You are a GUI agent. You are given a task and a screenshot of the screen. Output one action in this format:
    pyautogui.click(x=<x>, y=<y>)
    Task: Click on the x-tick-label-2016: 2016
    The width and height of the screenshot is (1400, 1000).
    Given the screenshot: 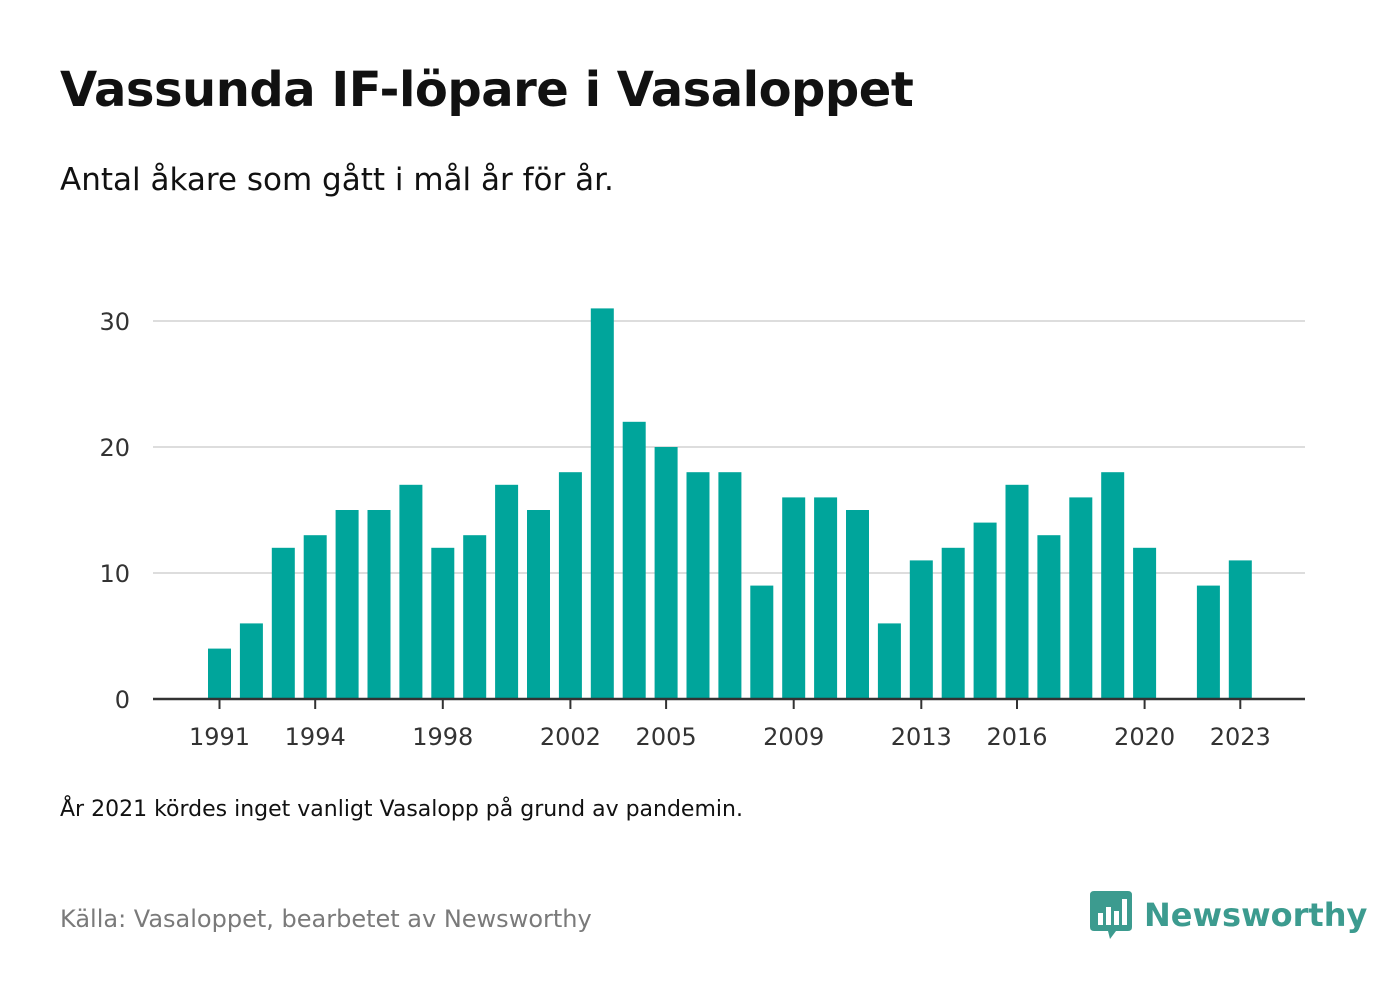 What is the action you would take?
    pyautogui.click(x=1016, y=737)
    